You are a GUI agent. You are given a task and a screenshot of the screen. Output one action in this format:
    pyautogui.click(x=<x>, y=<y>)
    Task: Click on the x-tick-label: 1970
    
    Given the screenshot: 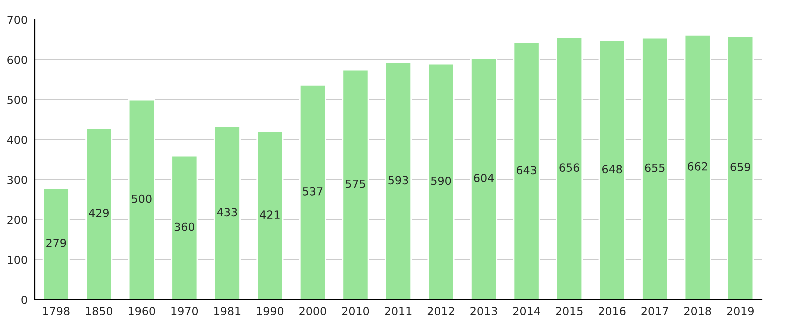 What is the action you would take?
    pyautogui.click(x=185, y=311)
    